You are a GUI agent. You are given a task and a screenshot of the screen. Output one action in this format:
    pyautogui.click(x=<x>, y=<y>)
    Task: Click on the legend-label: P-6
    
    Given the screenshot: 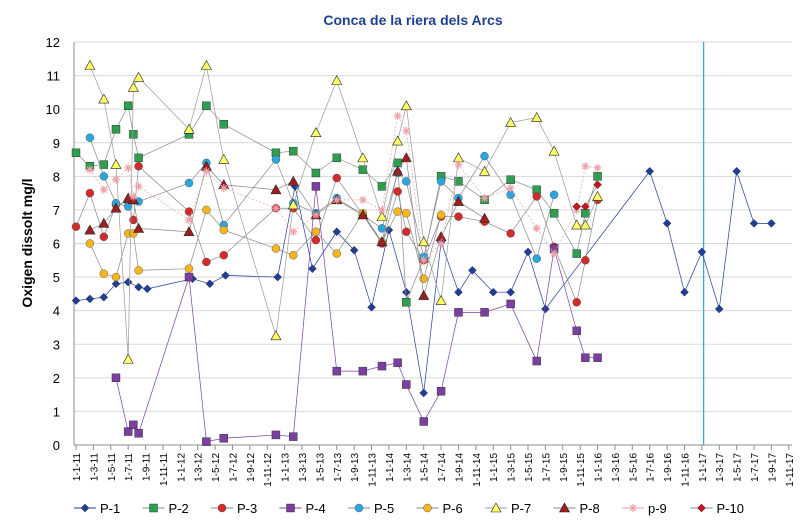 What is the action you would take?
    pyautogui.click(x=453, y=508)
    